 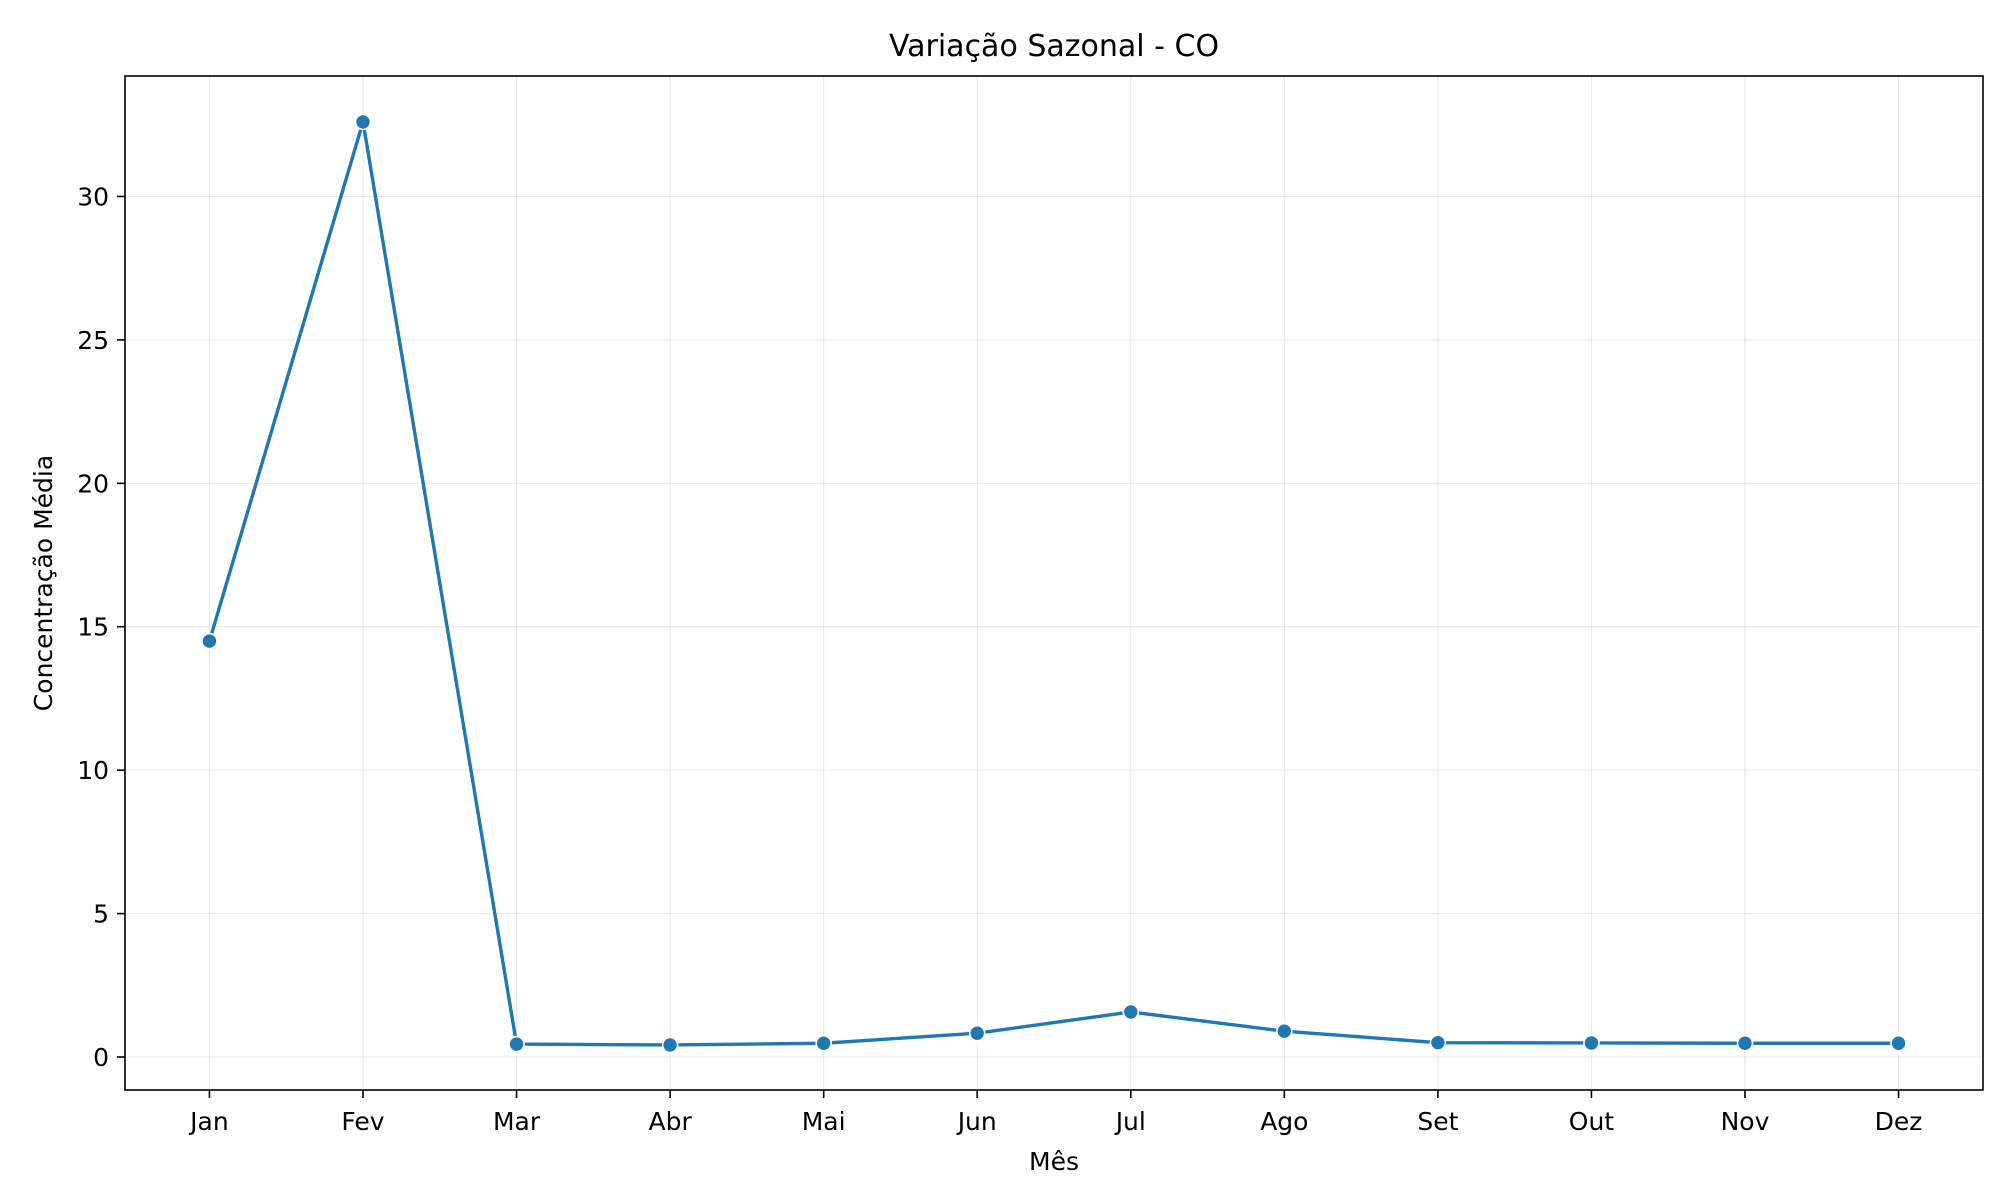 I want to click on x-tick-label: Out, so click(x=1592, y=1121).